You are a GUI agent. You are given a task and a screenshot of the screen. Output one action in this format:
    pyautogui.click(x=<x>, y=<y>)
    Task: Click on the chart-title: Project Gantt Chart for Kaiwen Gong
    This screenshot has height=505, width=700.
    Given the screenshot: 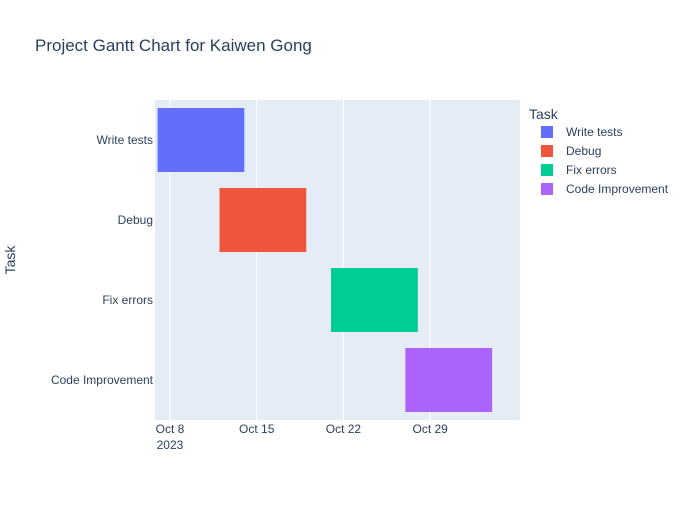 What is the action you would take?
    pyautogui.click(x=173, y=45)
    